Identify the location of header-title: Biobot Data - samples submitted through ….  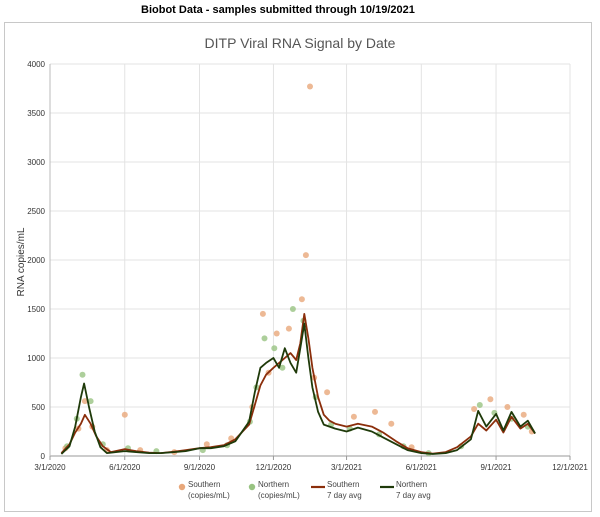
(278, 10).